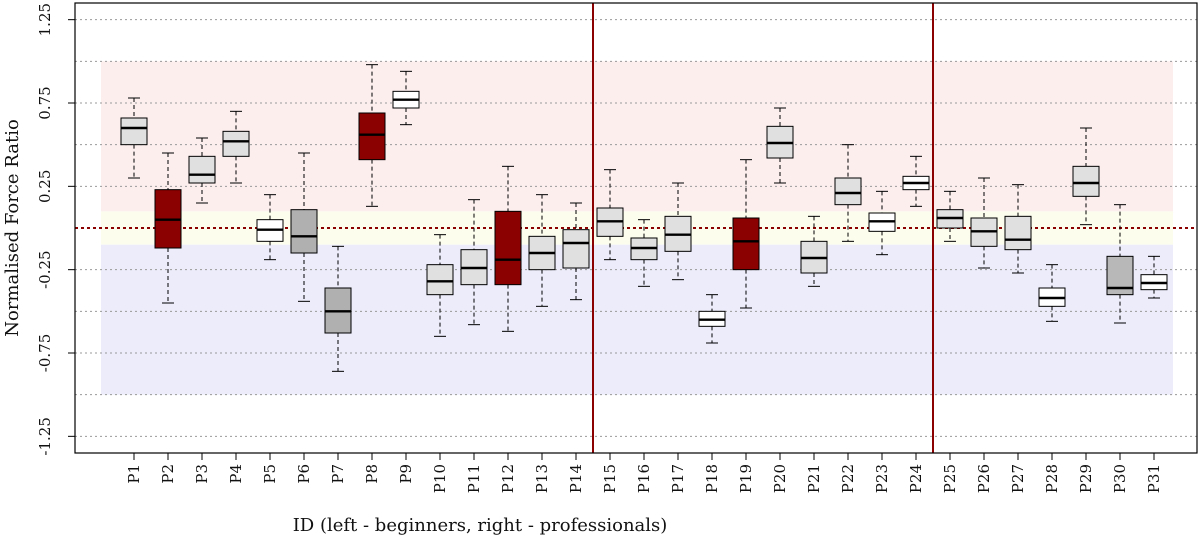 The height and width of the screenshot is (541, 1200). What do you see at coordinates (338, 474) in the screenshot?
I see `x-tick-label: P7` at bounding box center [338, 474].